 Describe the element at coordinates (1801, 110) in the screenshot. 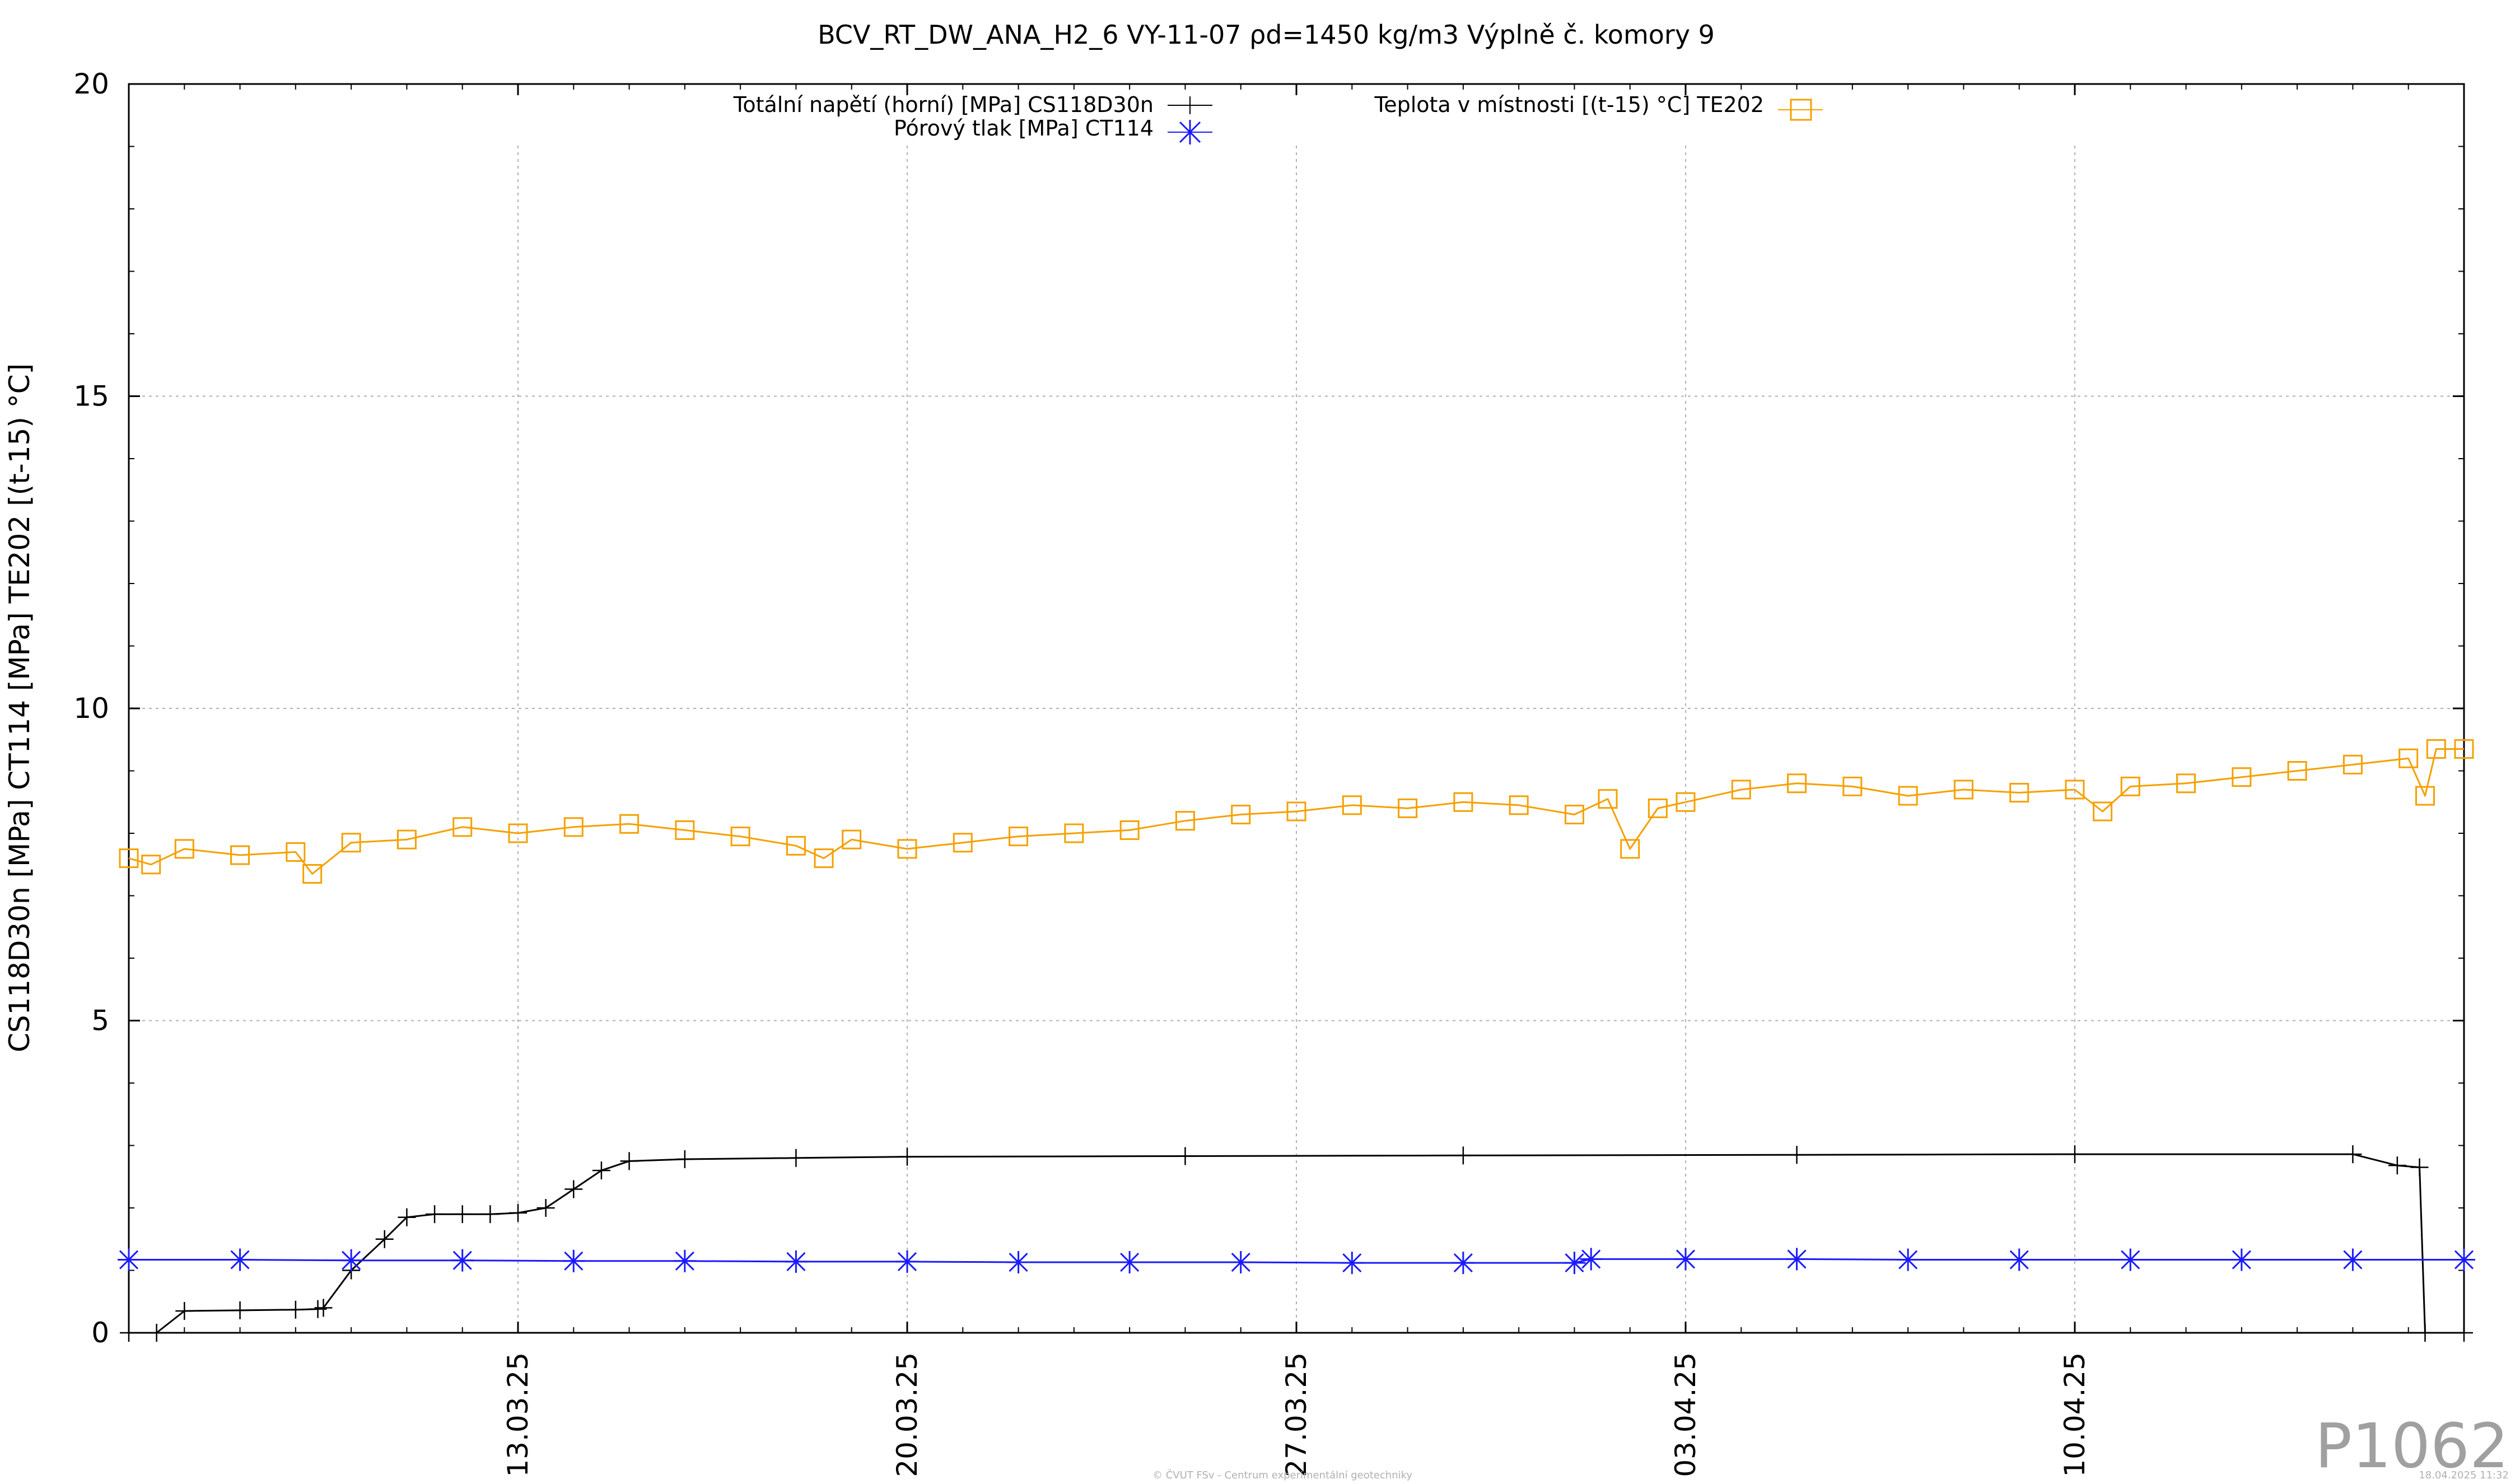

I see `legend-symbol-te202` at that location.